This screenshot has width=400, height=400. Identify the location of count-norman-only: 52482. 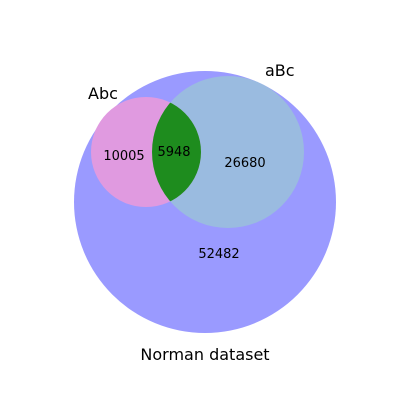
(218, 254).